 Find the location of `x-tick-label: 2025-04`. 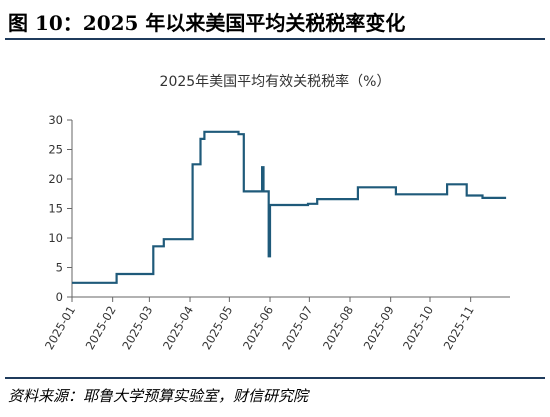

x-tick-label: 2025-04 is located at coordinates (178, 328).